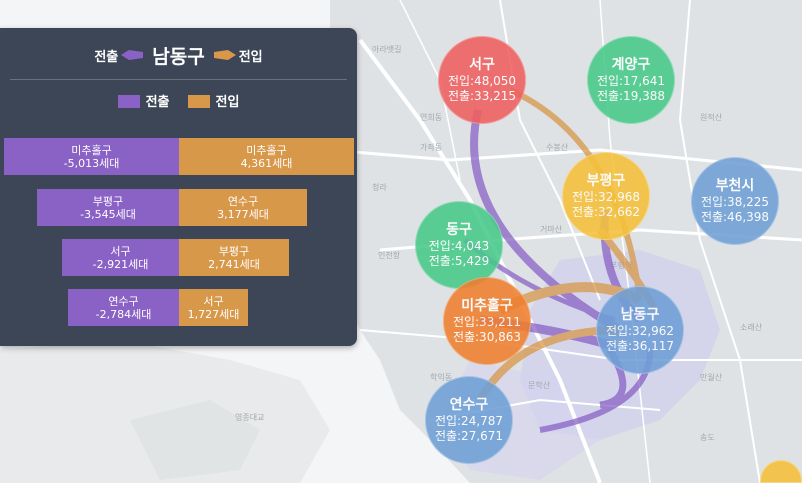 The image size is (802, 483). Describe the element at coordinates (178, 100) in the screenshot. I see `panel-legend: 전출 전입` at that location.